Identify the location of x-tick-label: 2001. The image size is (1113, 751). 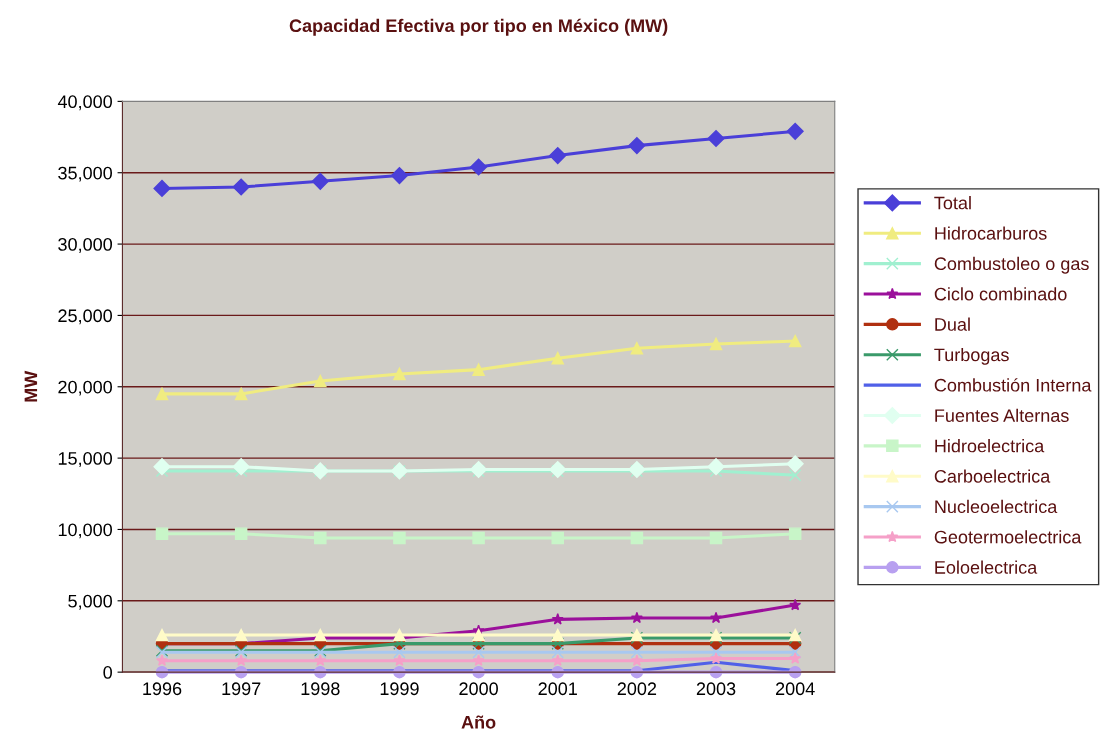
(557, 689).